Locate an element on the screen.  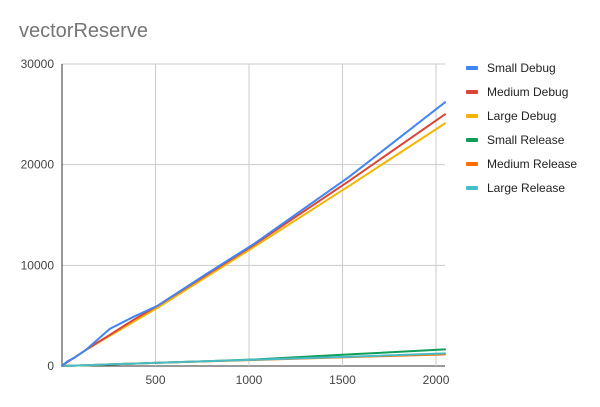
legend-item-medium-release: Medium Release is located at coordinates (521, 164).